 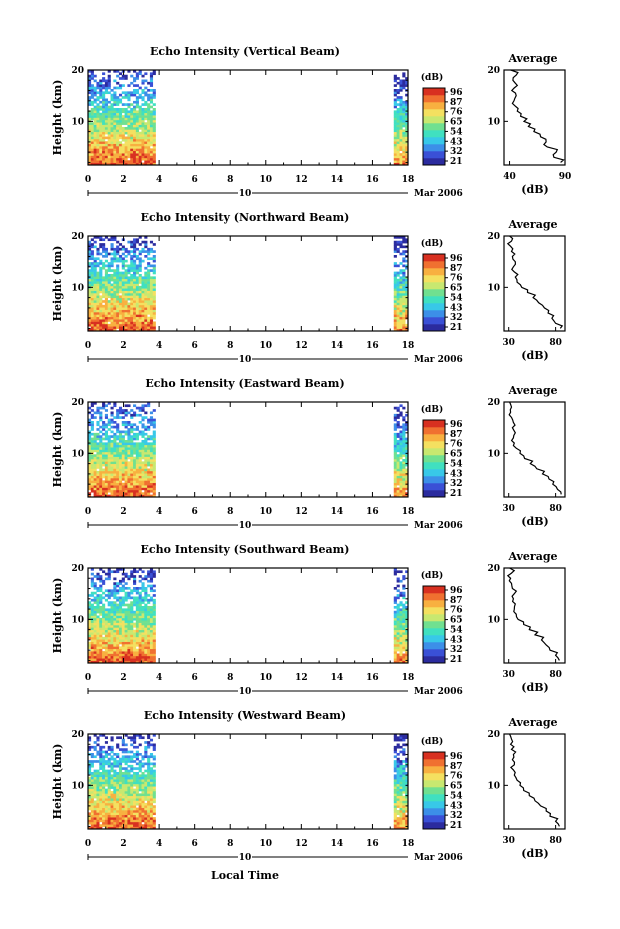 I want to click on colorbar-tick-label: 65, so click(x=456, y=289).